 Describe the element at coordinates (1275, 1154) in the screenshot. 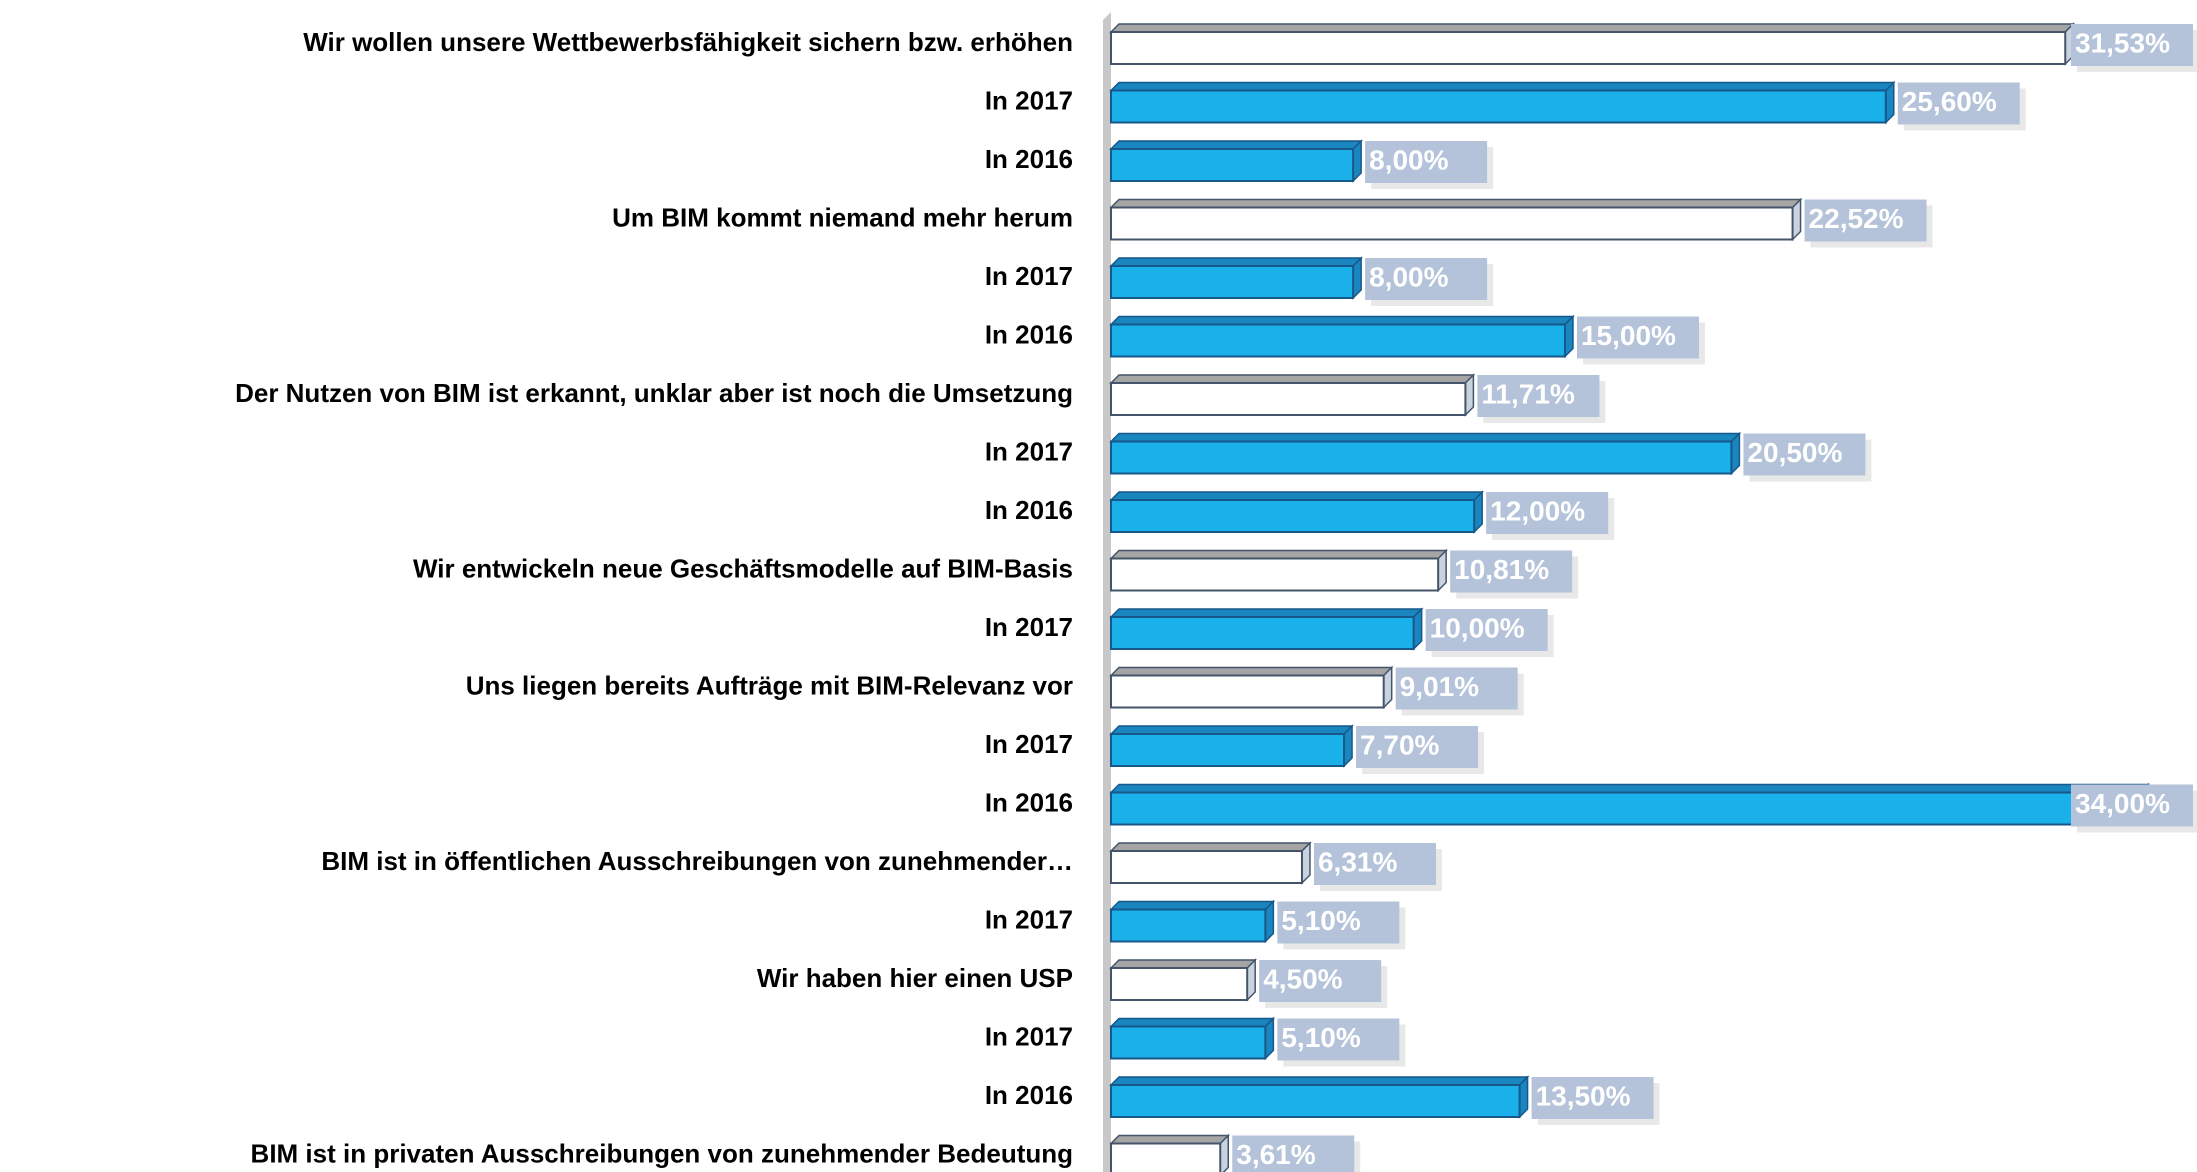

I see `value-label: 3,61%` at that location.